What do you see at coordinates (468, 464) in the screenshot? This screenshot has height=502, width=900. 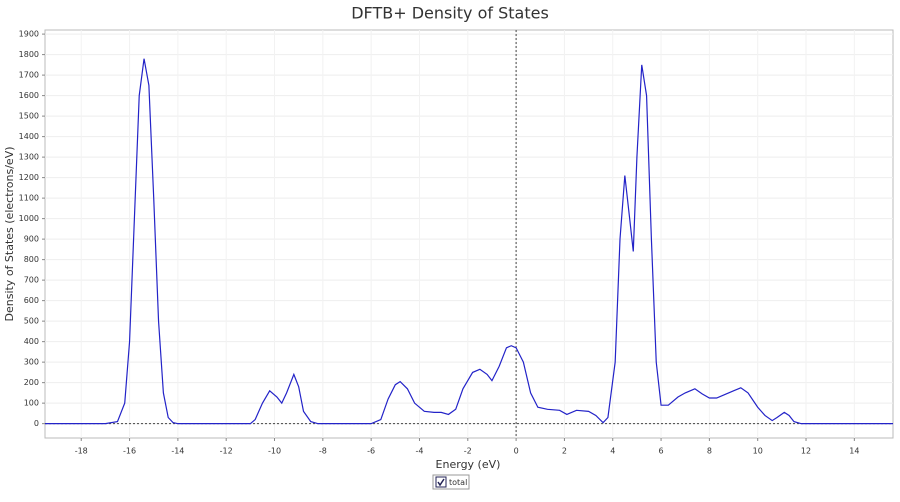 I see `x-axis-label: Energy (eV)` at bounding box center [468, 464].